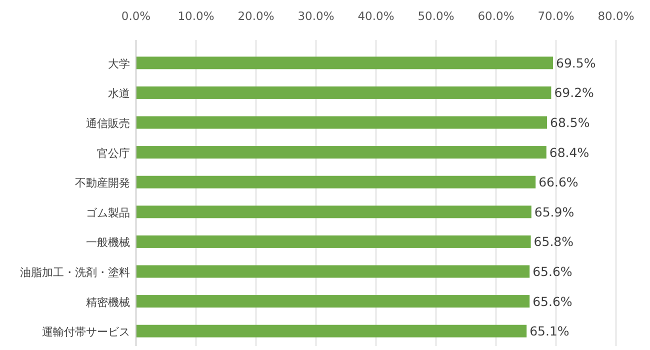 The image size is (650, 350). Describe the element at coordinates (86, 332) in the screenshot. I see `y-tick-label: 運輸付帯サービス` at that location.